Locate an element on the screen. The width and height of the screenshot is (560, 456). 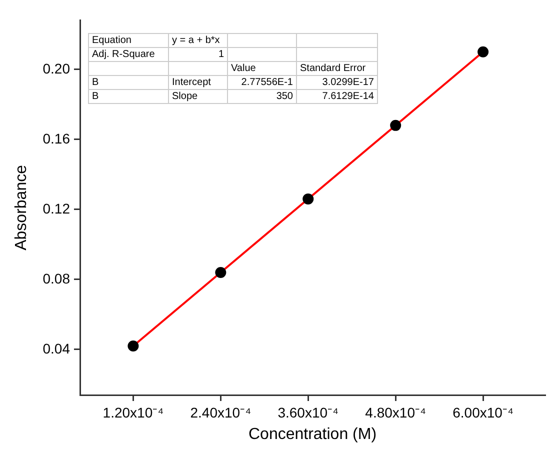
x-tick-label: 2.40x10⁻⁴ is located at coordinates (221, 412).